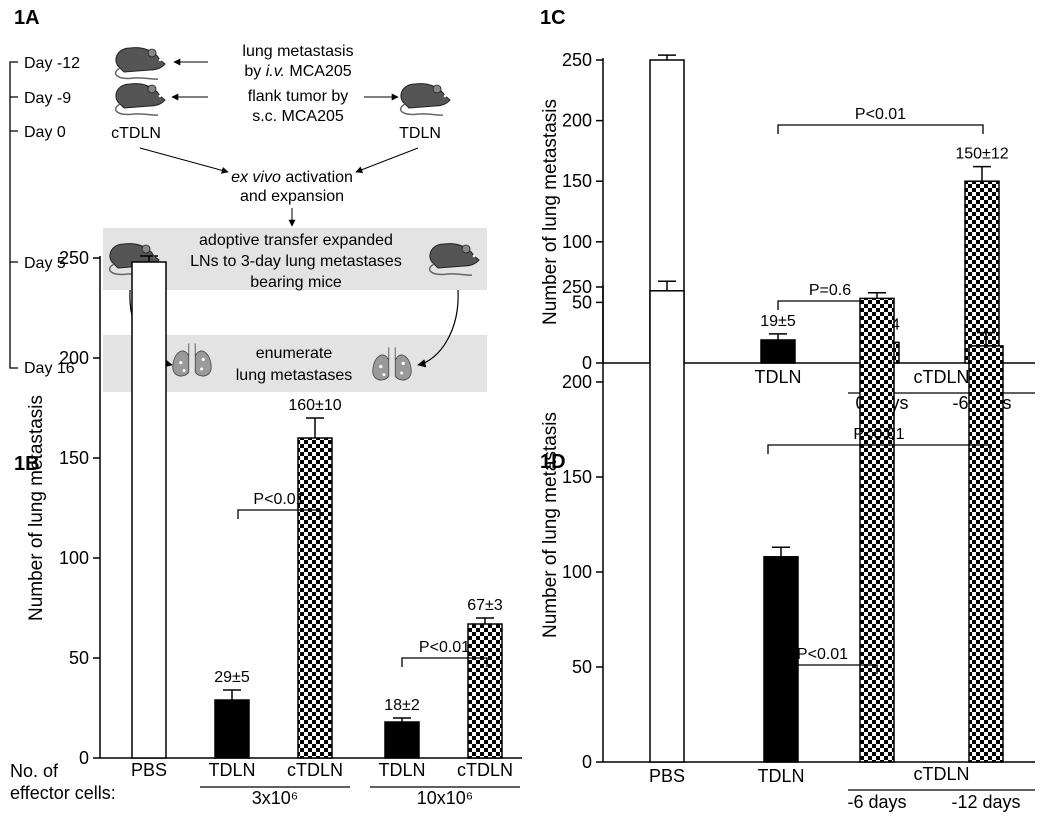  Describe the element at coordinates (317, 177) in the screenshot. I see `text-part: activation` at that location.